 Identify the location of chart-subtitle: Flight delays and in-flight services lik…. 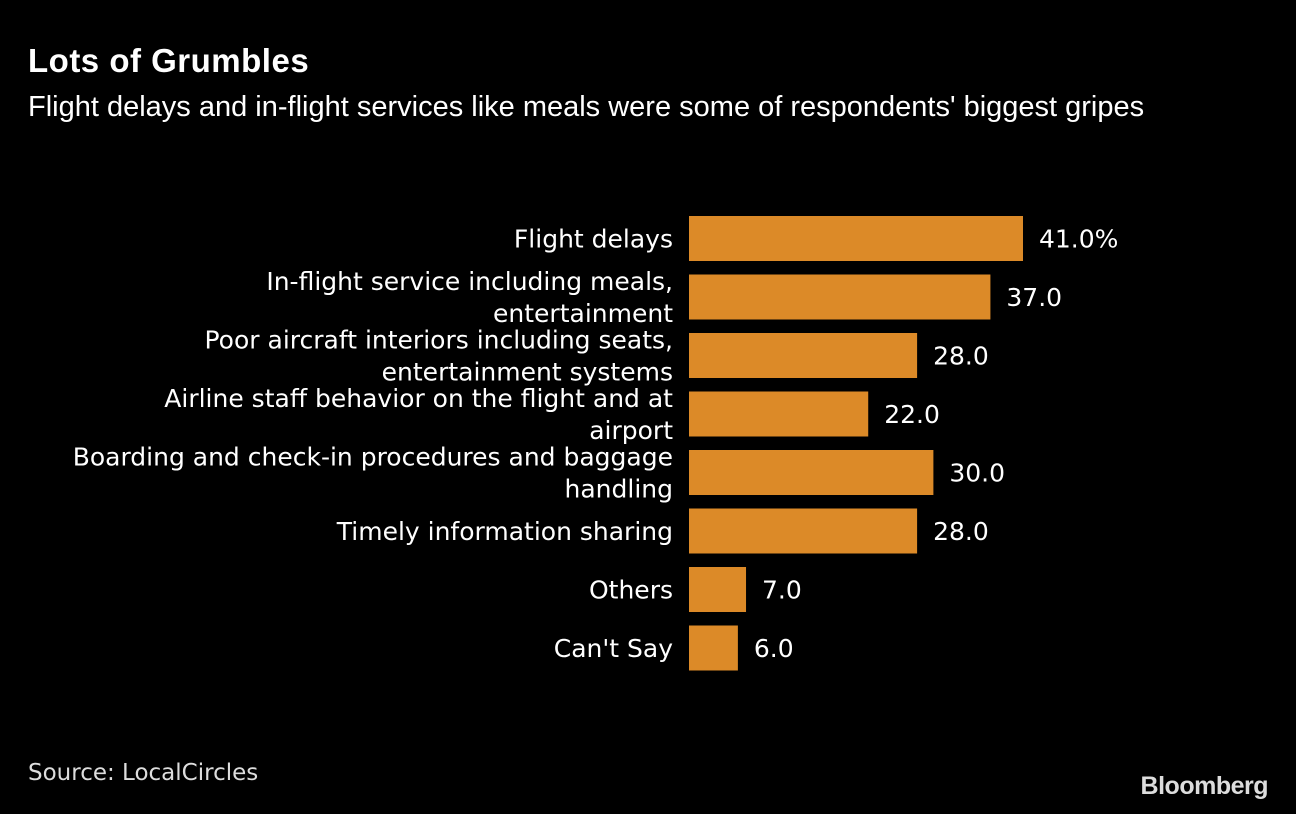
(586, 107).